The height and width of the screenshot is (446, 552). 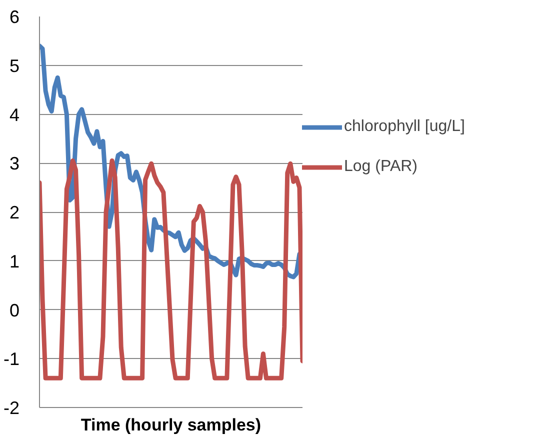 I want to click on y-tick-label: -1, so click(x=11, y=359).